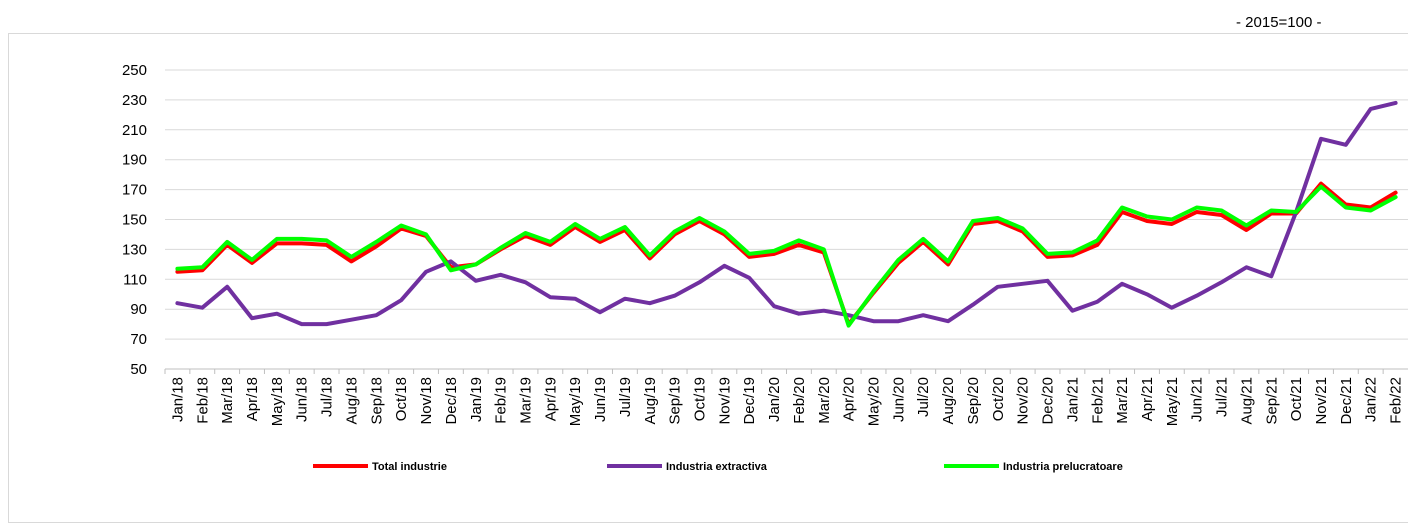 Image resolution: width=1408 pixels, height=523 pixels. Describe the element at coordinates (327, 397) in the screenshot. I see `x-tick-label: Jul/18` at that location.